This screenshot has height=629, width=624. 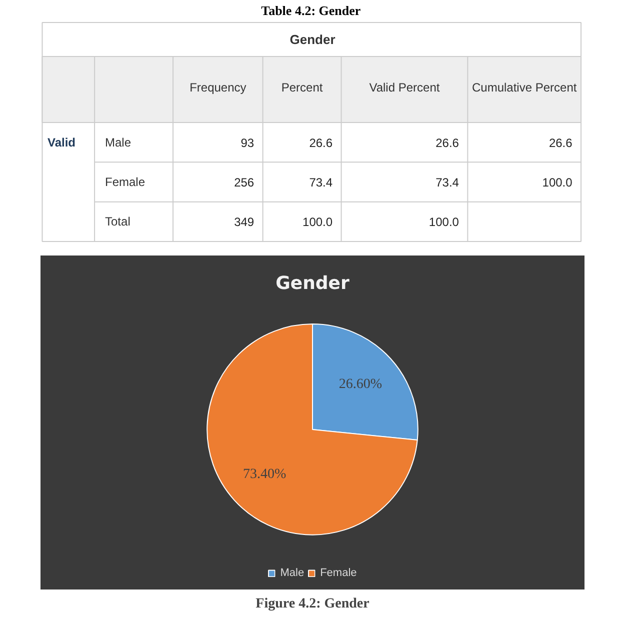 I want to click on text: 93, so click(x=247, y=143).